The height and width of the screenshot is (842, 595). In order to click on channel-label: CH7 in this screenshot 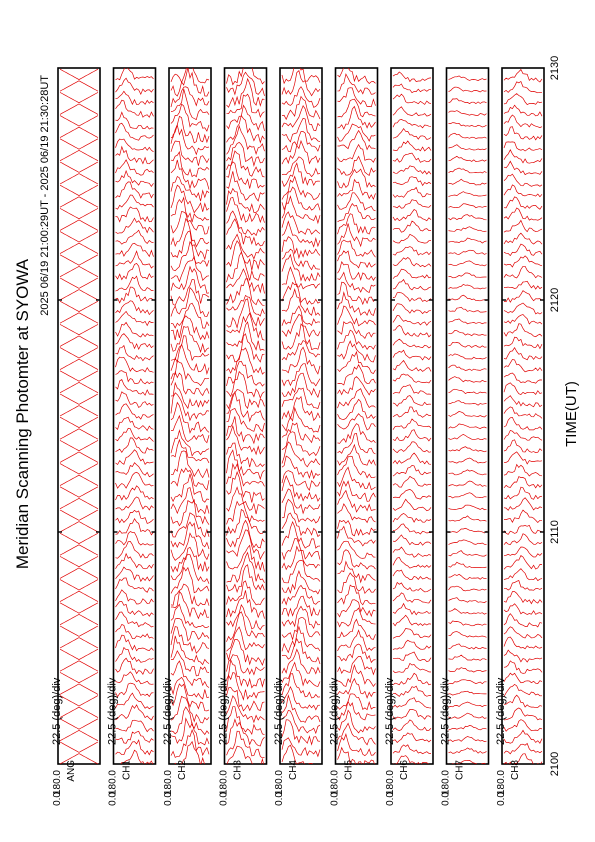, I will do `click(460, 770)`.